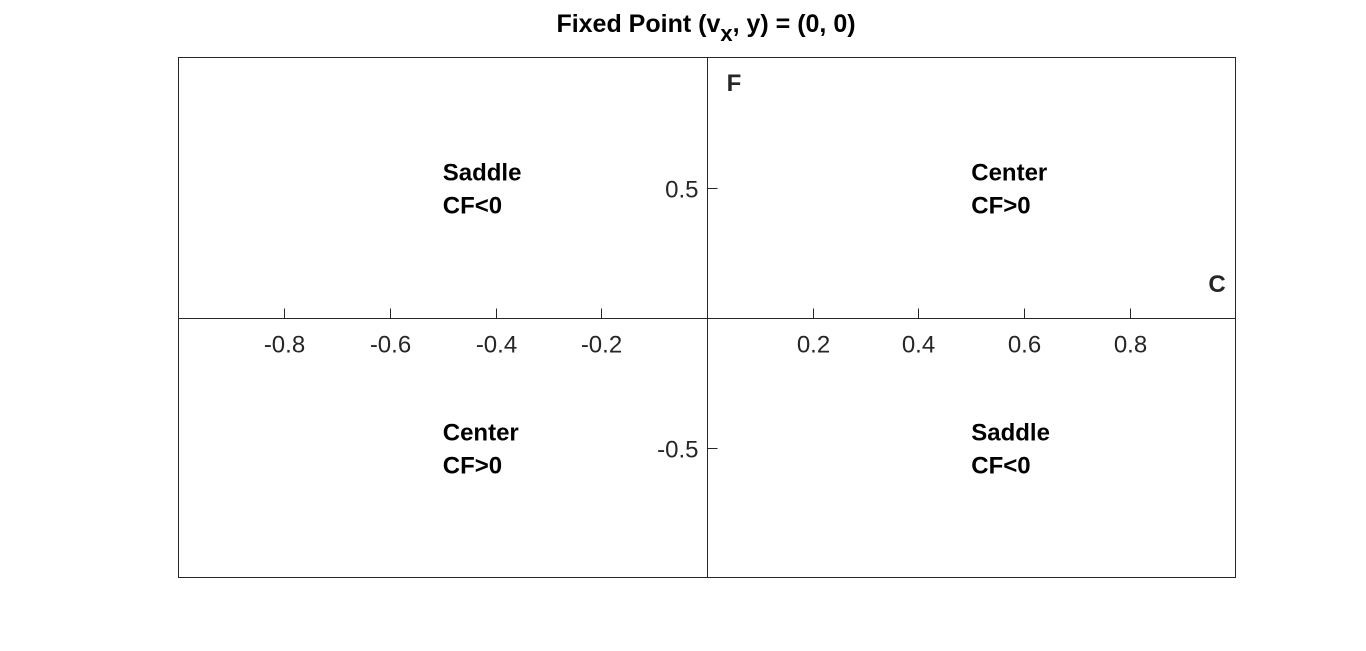 The image size is (1366, 651). What do you see at coordinates (638, 24) in the screenshot?
I see `chart-title-prefix: Fixed Point (v` at bounding box center [638, 24].